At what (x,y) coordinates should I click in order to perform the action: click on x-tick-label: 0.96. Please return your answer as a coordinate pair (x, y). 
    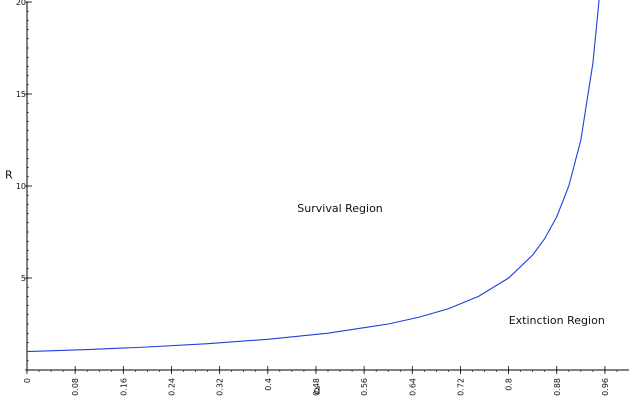
    Looking at the image, I should click on (605, 387).